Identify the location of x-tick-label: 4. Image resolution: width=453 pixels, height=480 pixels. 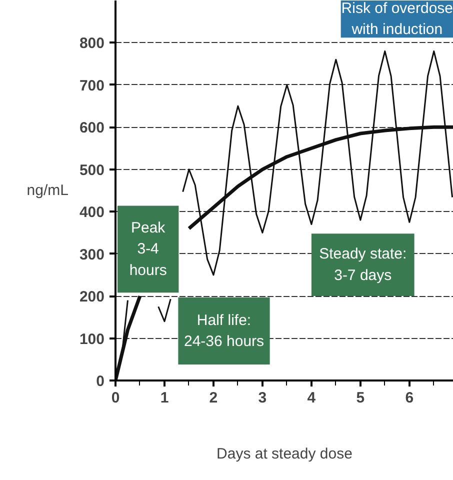
(311, 398).